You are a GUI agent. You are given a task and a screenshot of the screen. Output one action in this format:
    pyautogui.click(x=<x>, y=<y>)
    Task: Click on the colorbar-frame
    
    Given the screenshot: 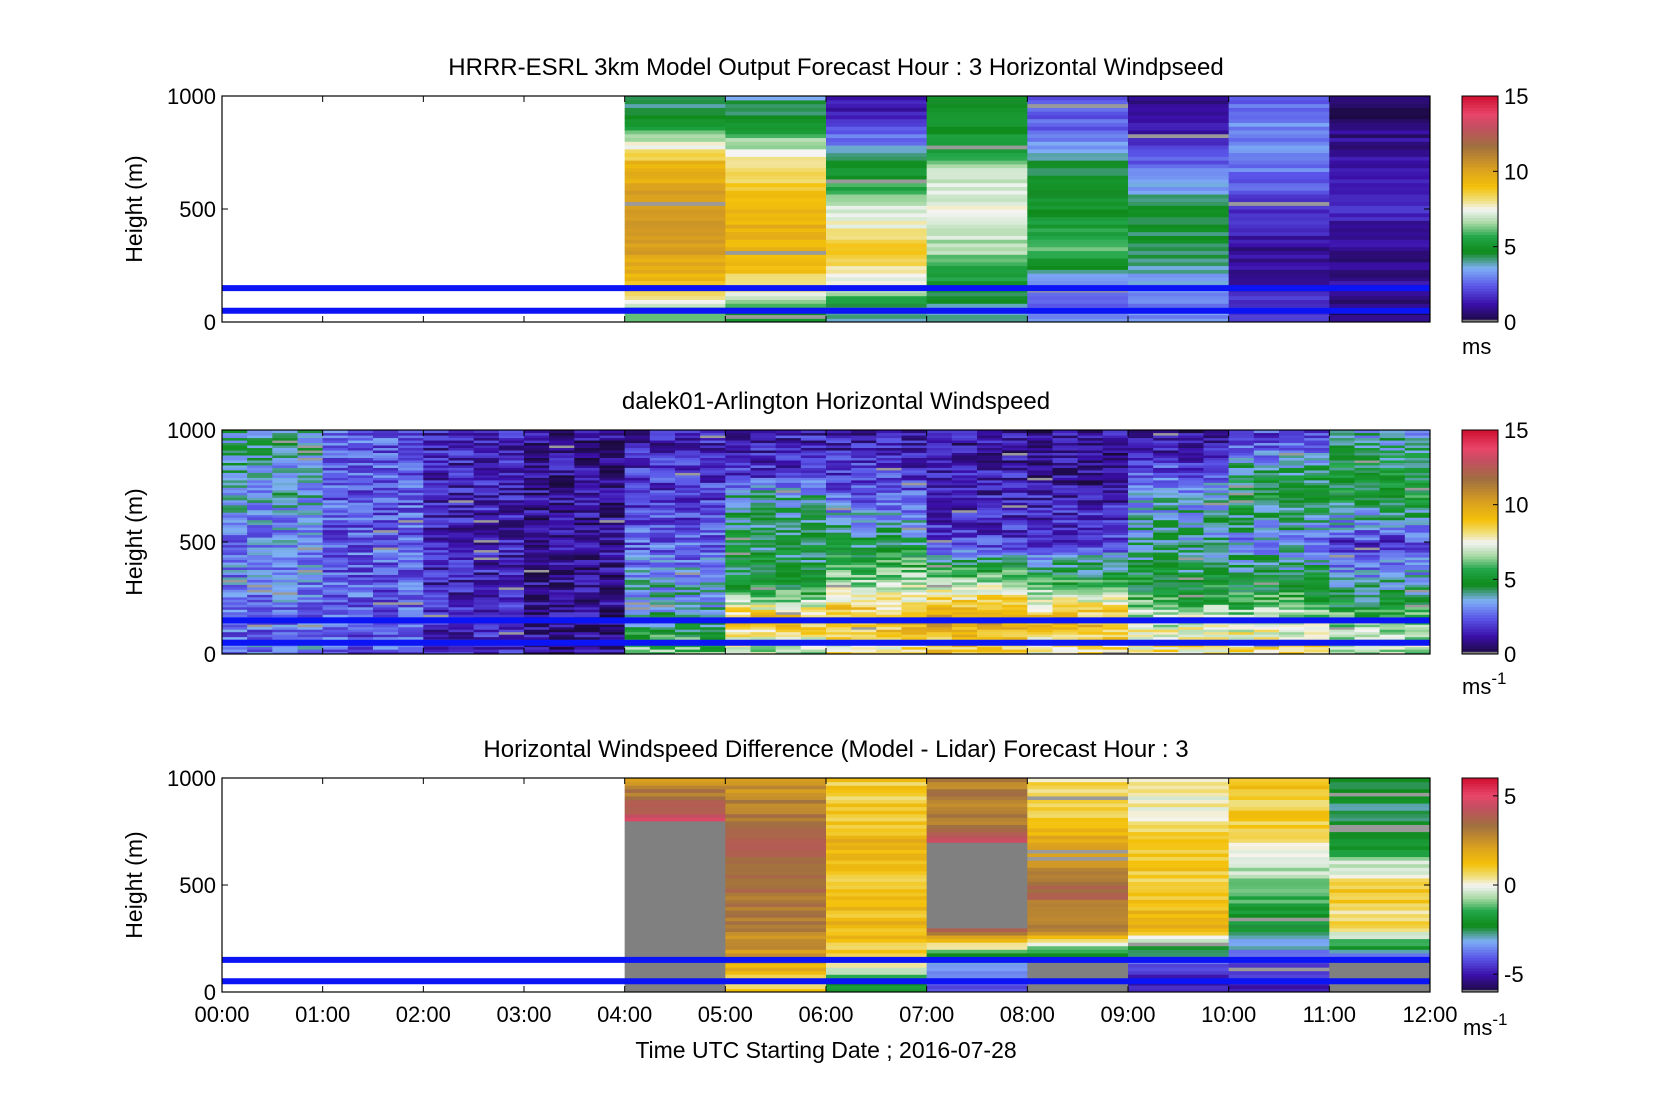 What is the action you would take?
    pyautogui.click(x=1480, y=209)
    